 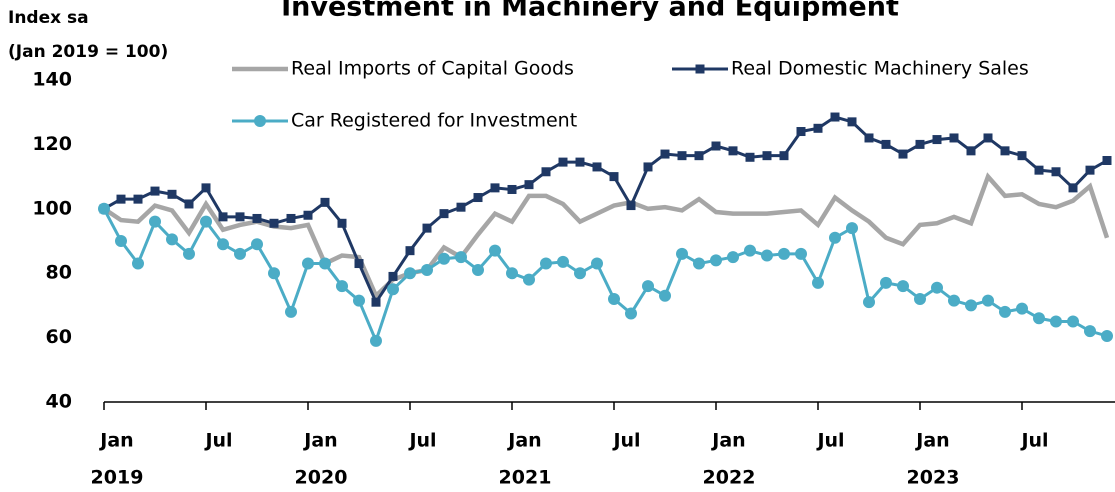 What do you see at coordinates (729, 478) in the screenshot?
I see `x-group-label: 2022` at bounding box center [729, 478].